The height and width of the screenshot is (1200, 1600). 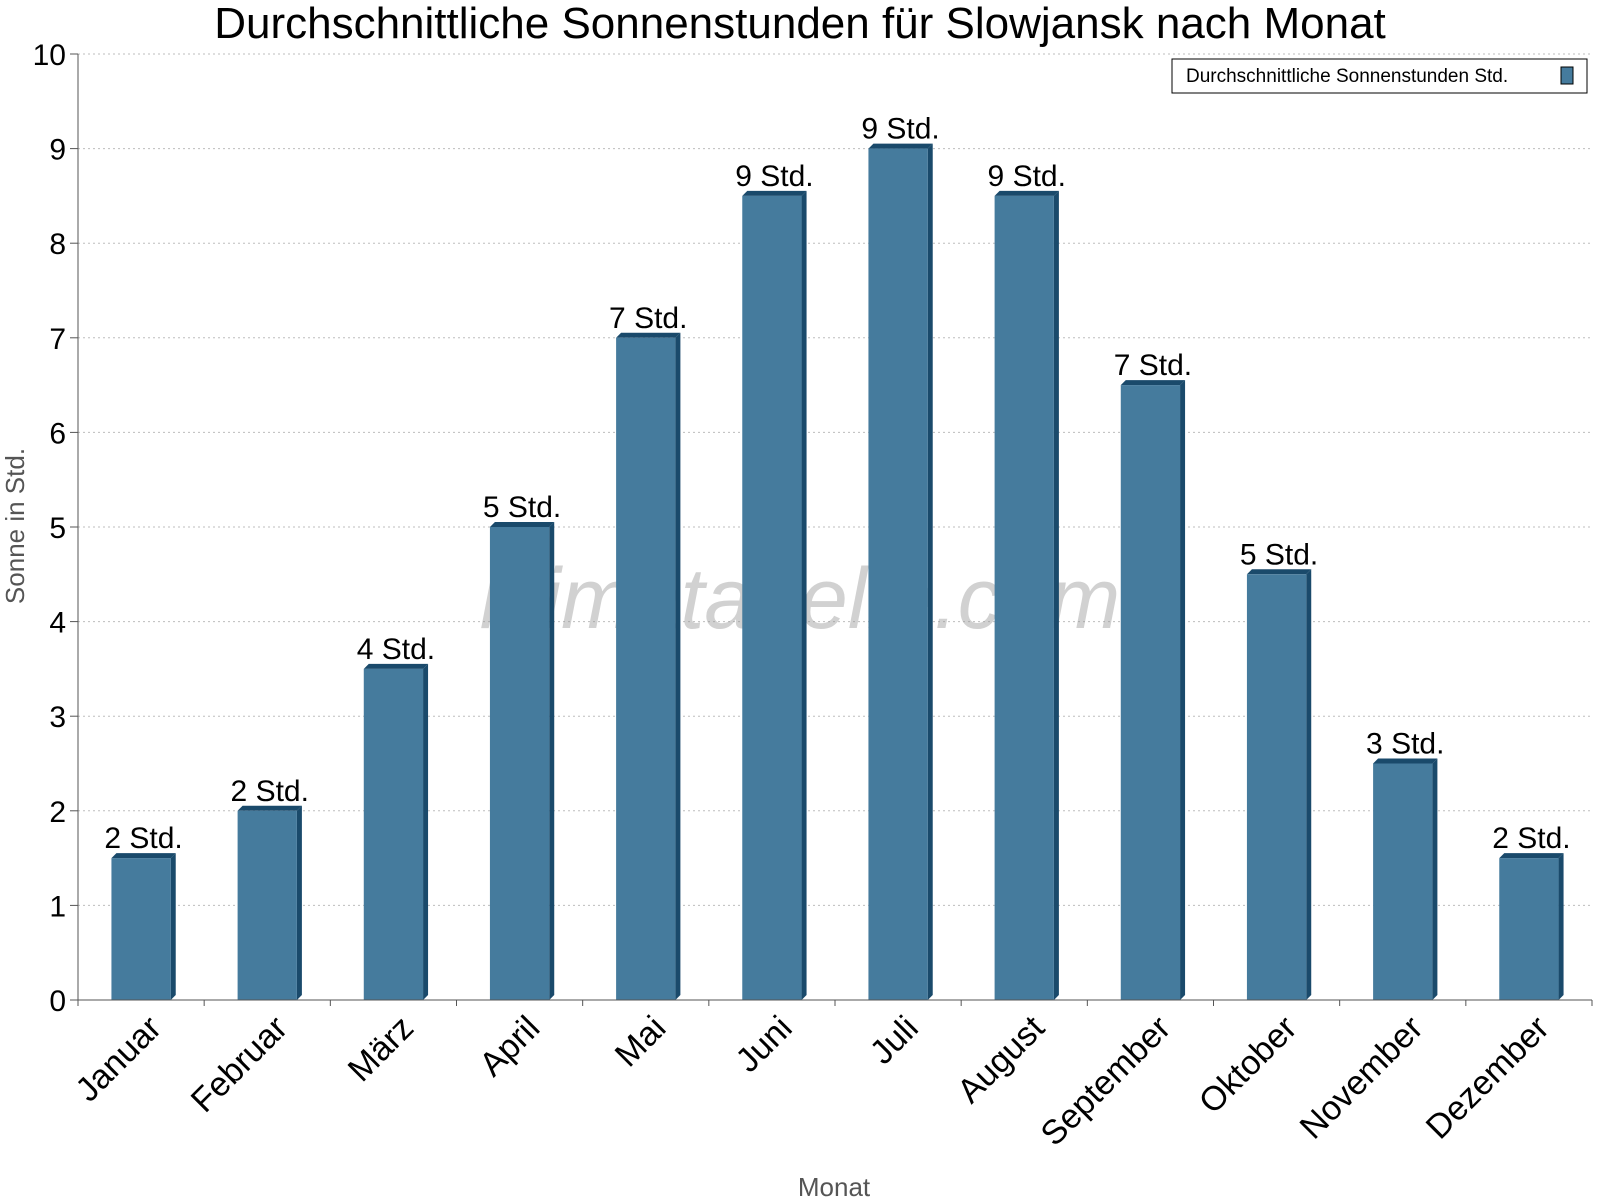 I want to click on x-tick-label: November, so click(x=1362, y=1078).